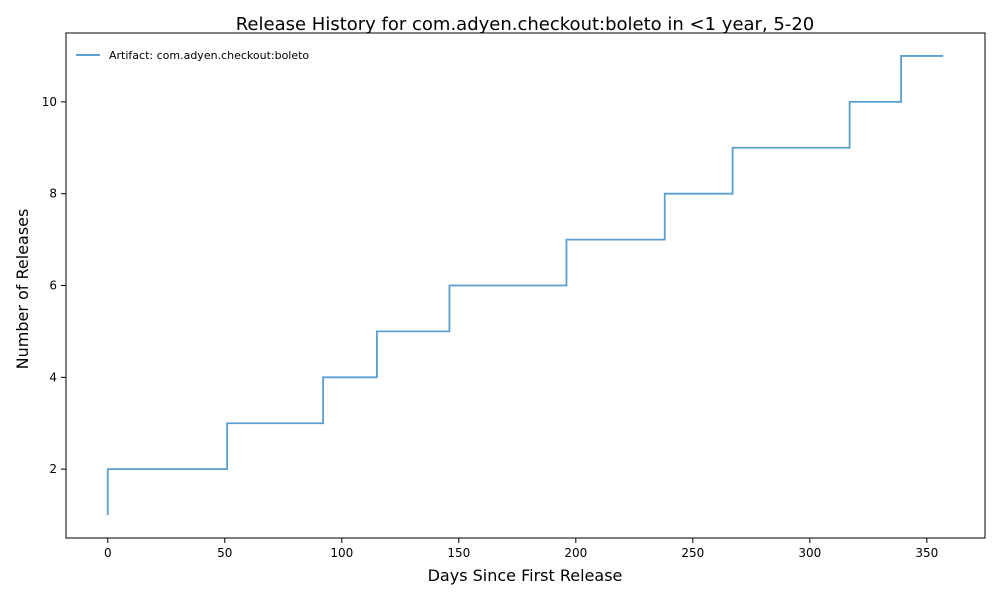 The height and width of the screenshot is (600, 1000). What do you see at coordinates (458, 553) in the screenshot?
I see `x-tick-label: 150` at bounding box center [458, 553].